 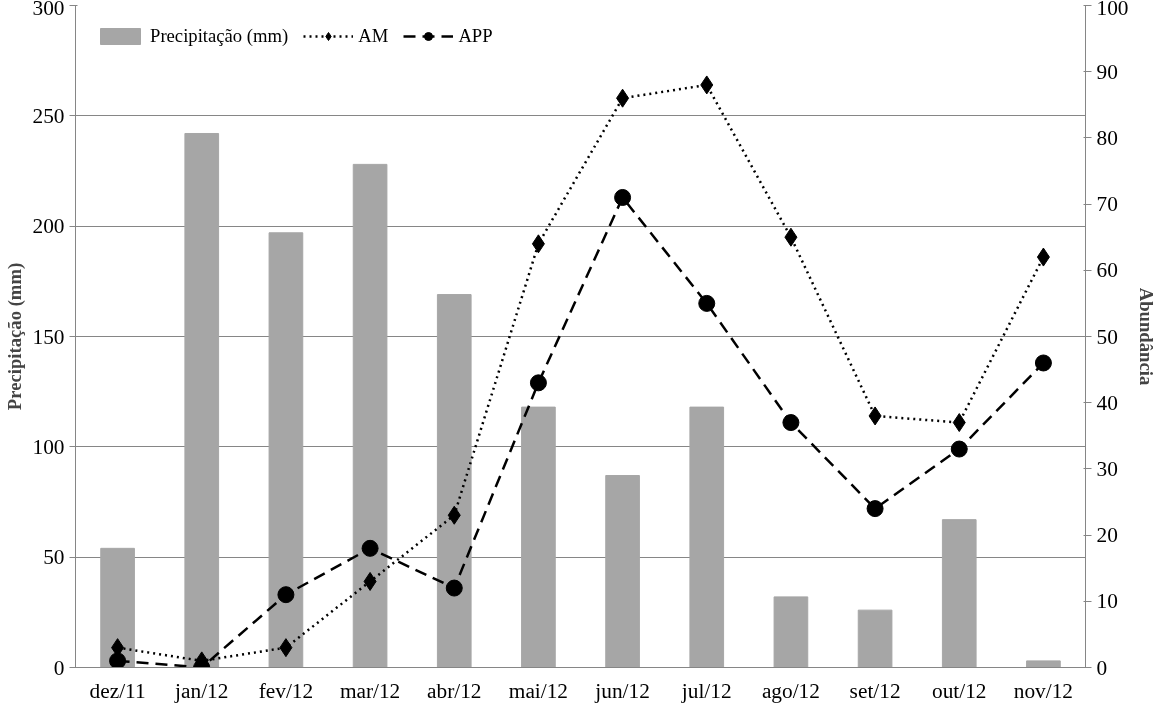 What do you see at coordinates (1107, 402) in the screenshot?
I see `y2-tick-label: 40` at bounding box center [1107, 402].